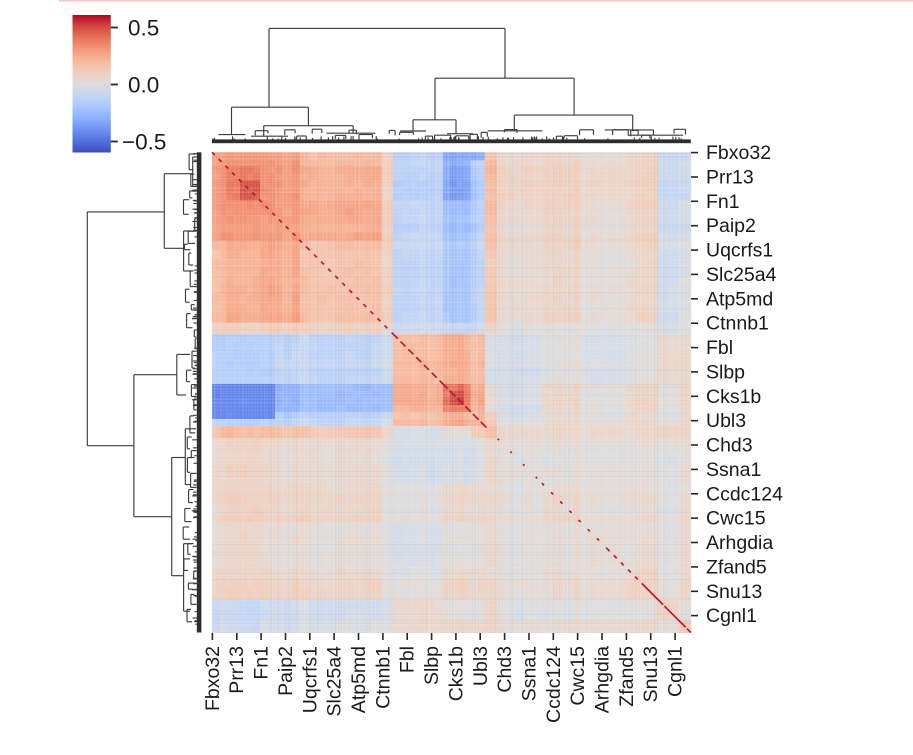 The height and width of the screenshot is (755, 913). I want to click on svg-text: 0.5, so click(143, 28).